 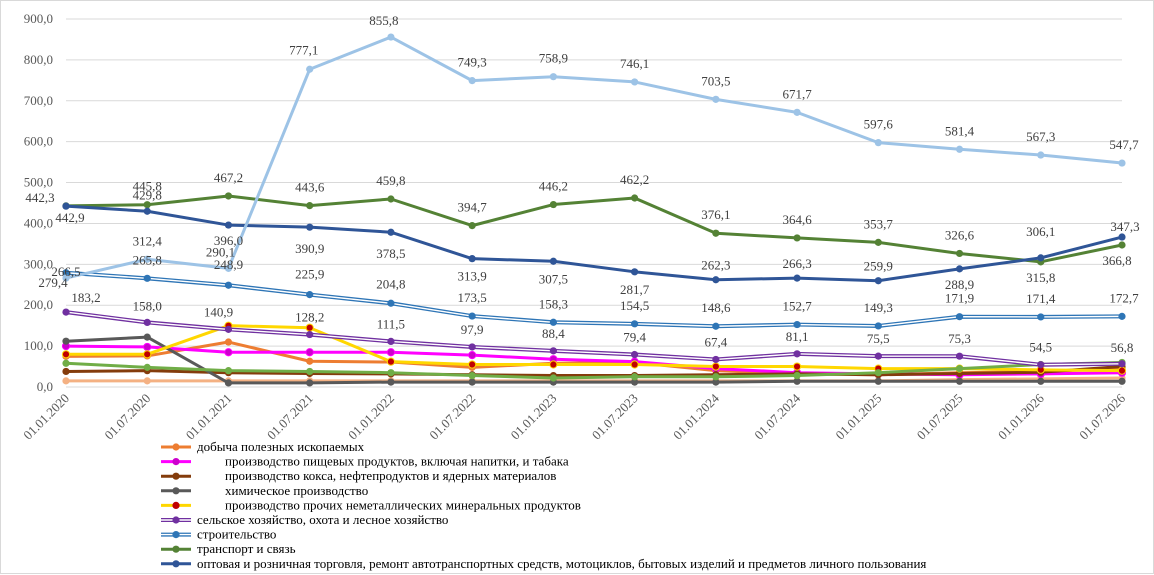 What do you see at coordinates (38, 18) in the screenshot?
I see `y-tick-label: 900,0` at bounding box center [38, 18].